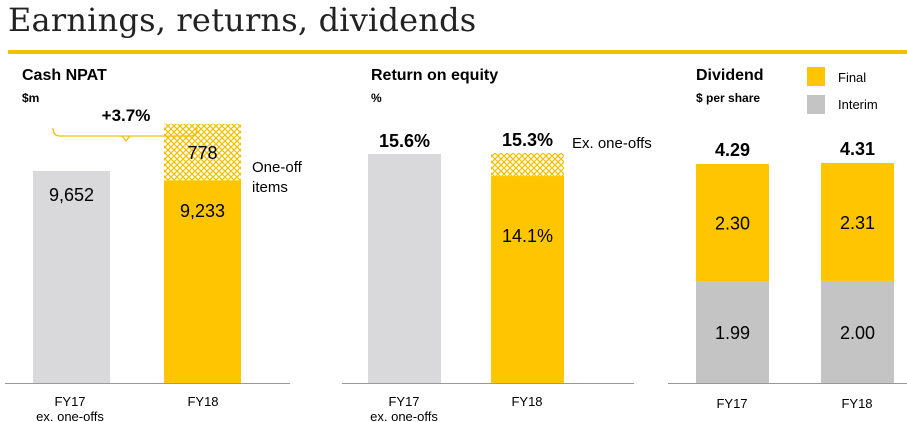  Describe the element at coordinates (64, 75) in the screenshot. I see `cash-npat-title: Cash NPAT` at that location.